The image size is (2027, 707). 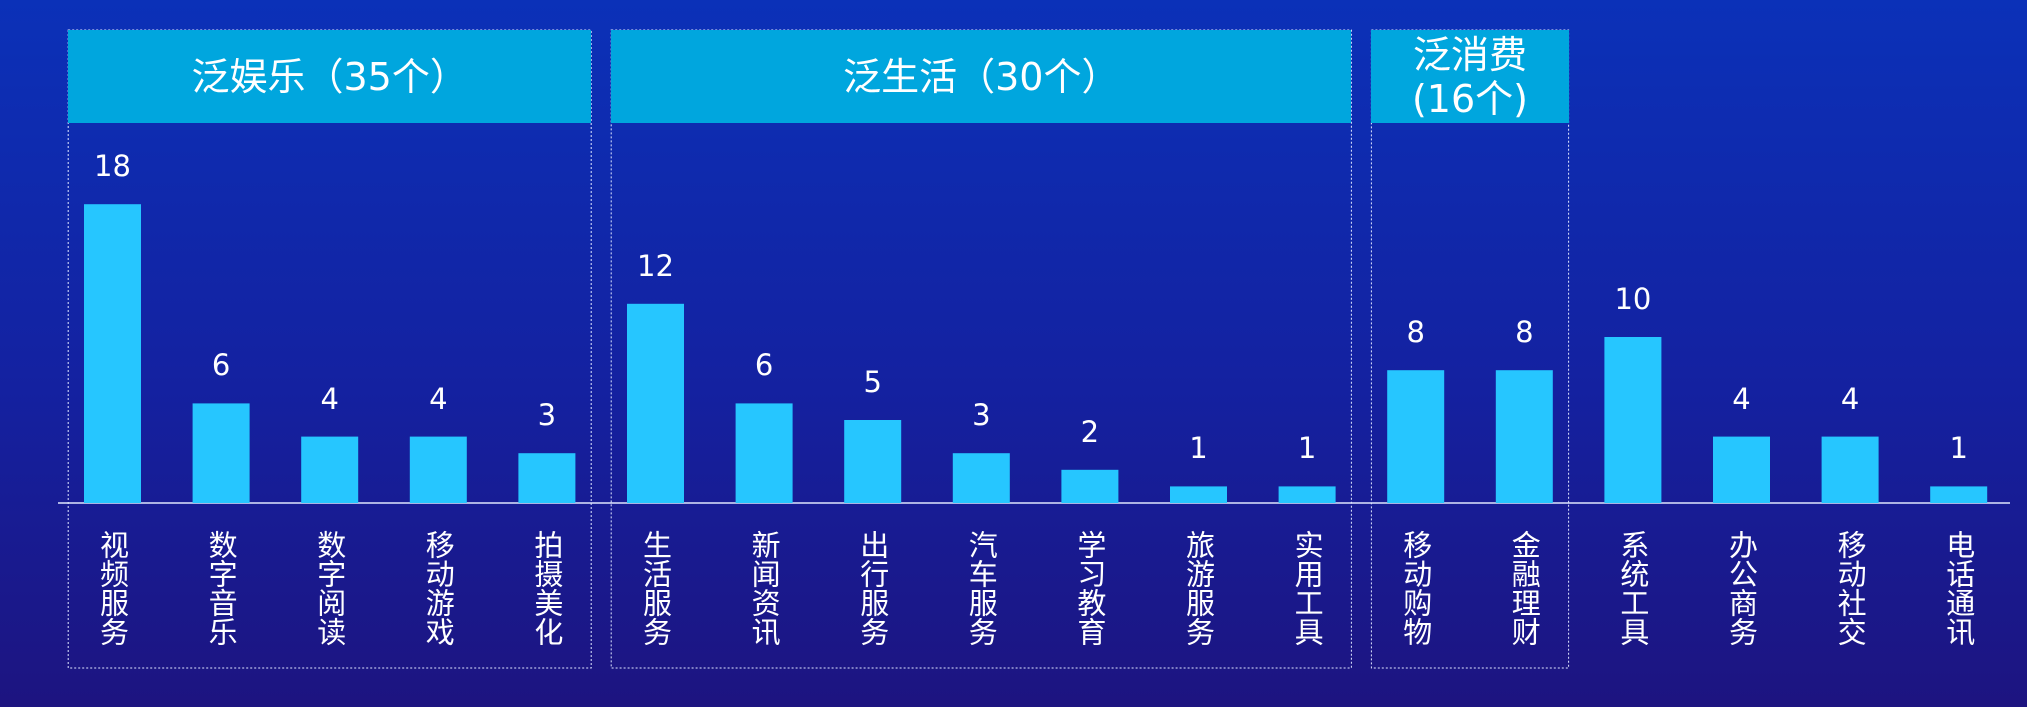 What do you see at coordinates (981, 76) in the screenshot?
I see `group-header: 泛生活（30个）` at bounding box center [981, 76].